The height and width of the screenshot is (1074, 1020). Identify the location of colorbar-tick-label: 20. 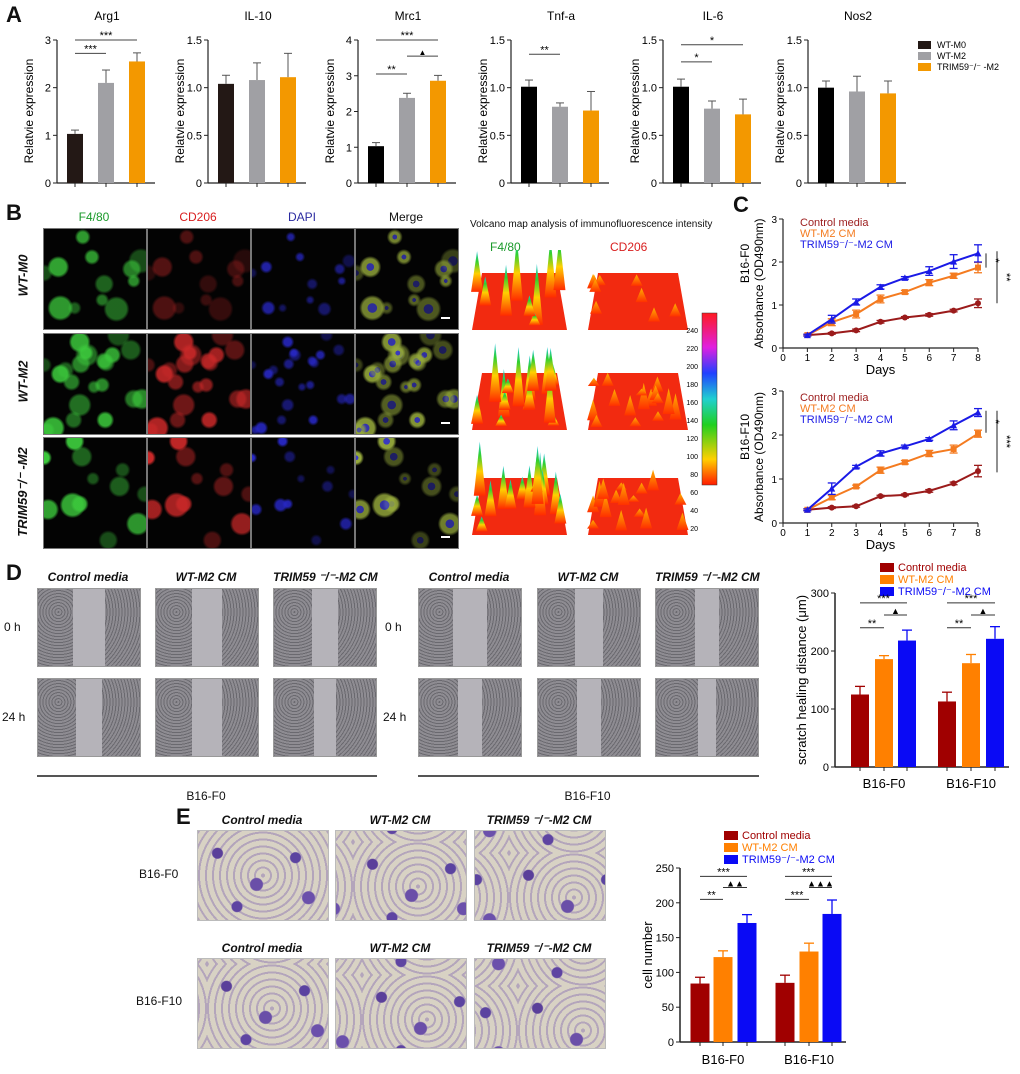
(694, 529).